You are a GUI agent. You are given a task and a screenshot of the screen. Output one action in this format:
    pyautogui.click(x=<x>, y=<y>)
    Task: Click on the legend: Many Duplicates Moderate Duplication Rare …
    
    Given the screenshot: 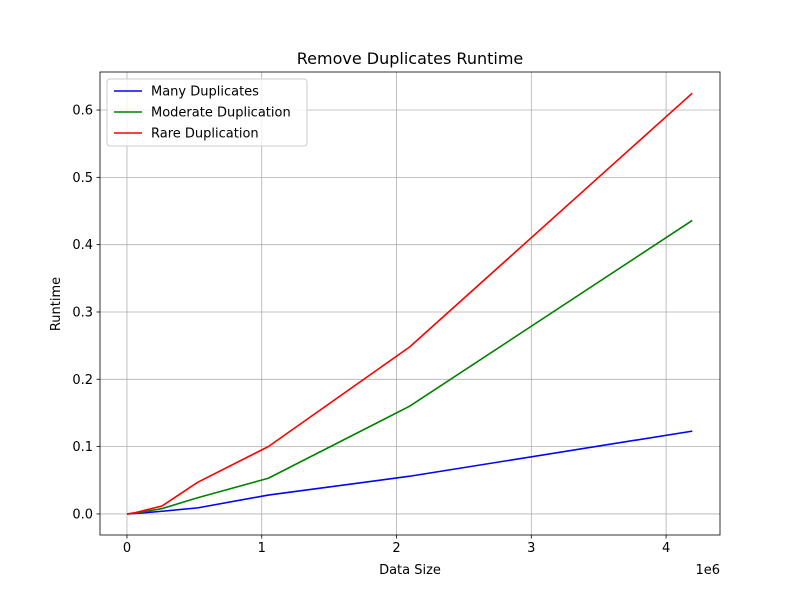 What is the action you would take?
    pyautogui.click(x=207, y=112)
    